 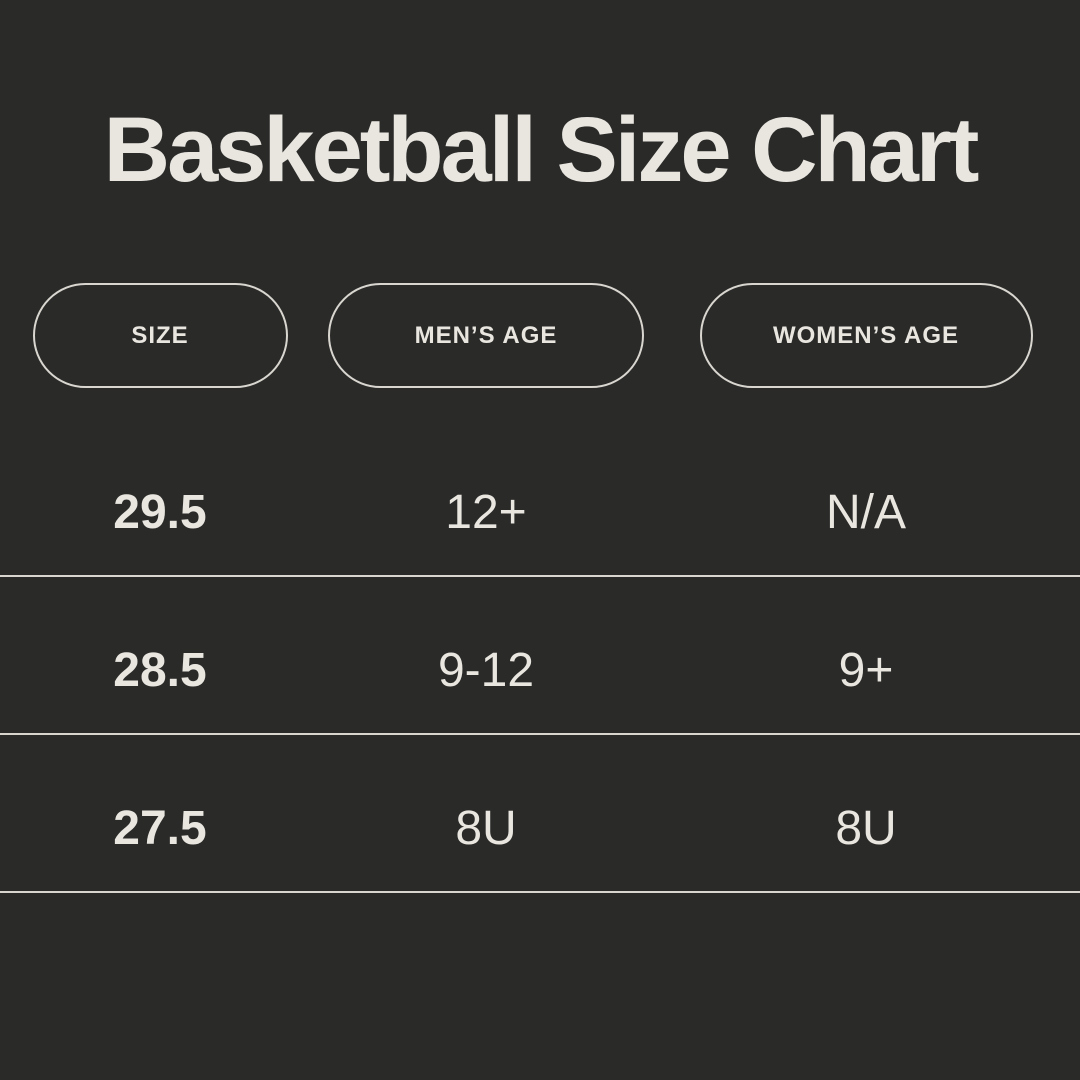 What do you see at coordinates (865, 512) in the screenshot?
I see `womens-age-value: N/A` at bounding box center [865, 512].